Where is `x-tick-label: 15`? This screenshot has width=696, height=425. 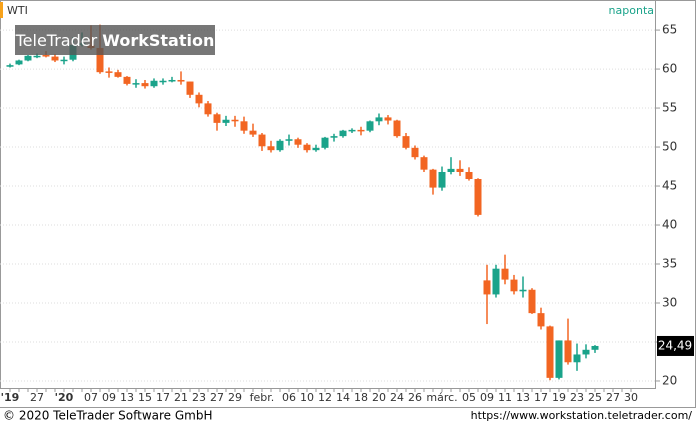
x-tick-label: 15 is located at coordinates (145, 397).